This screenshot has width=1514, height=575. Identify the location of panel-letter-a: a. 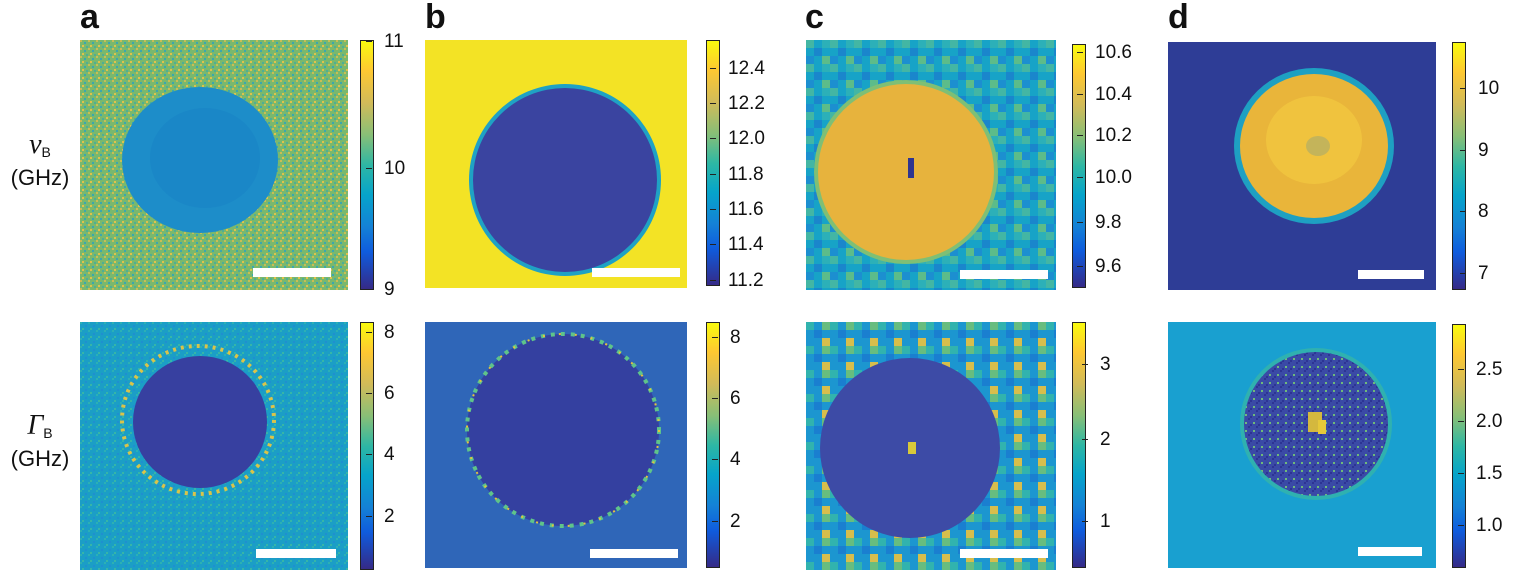
(89, 18).